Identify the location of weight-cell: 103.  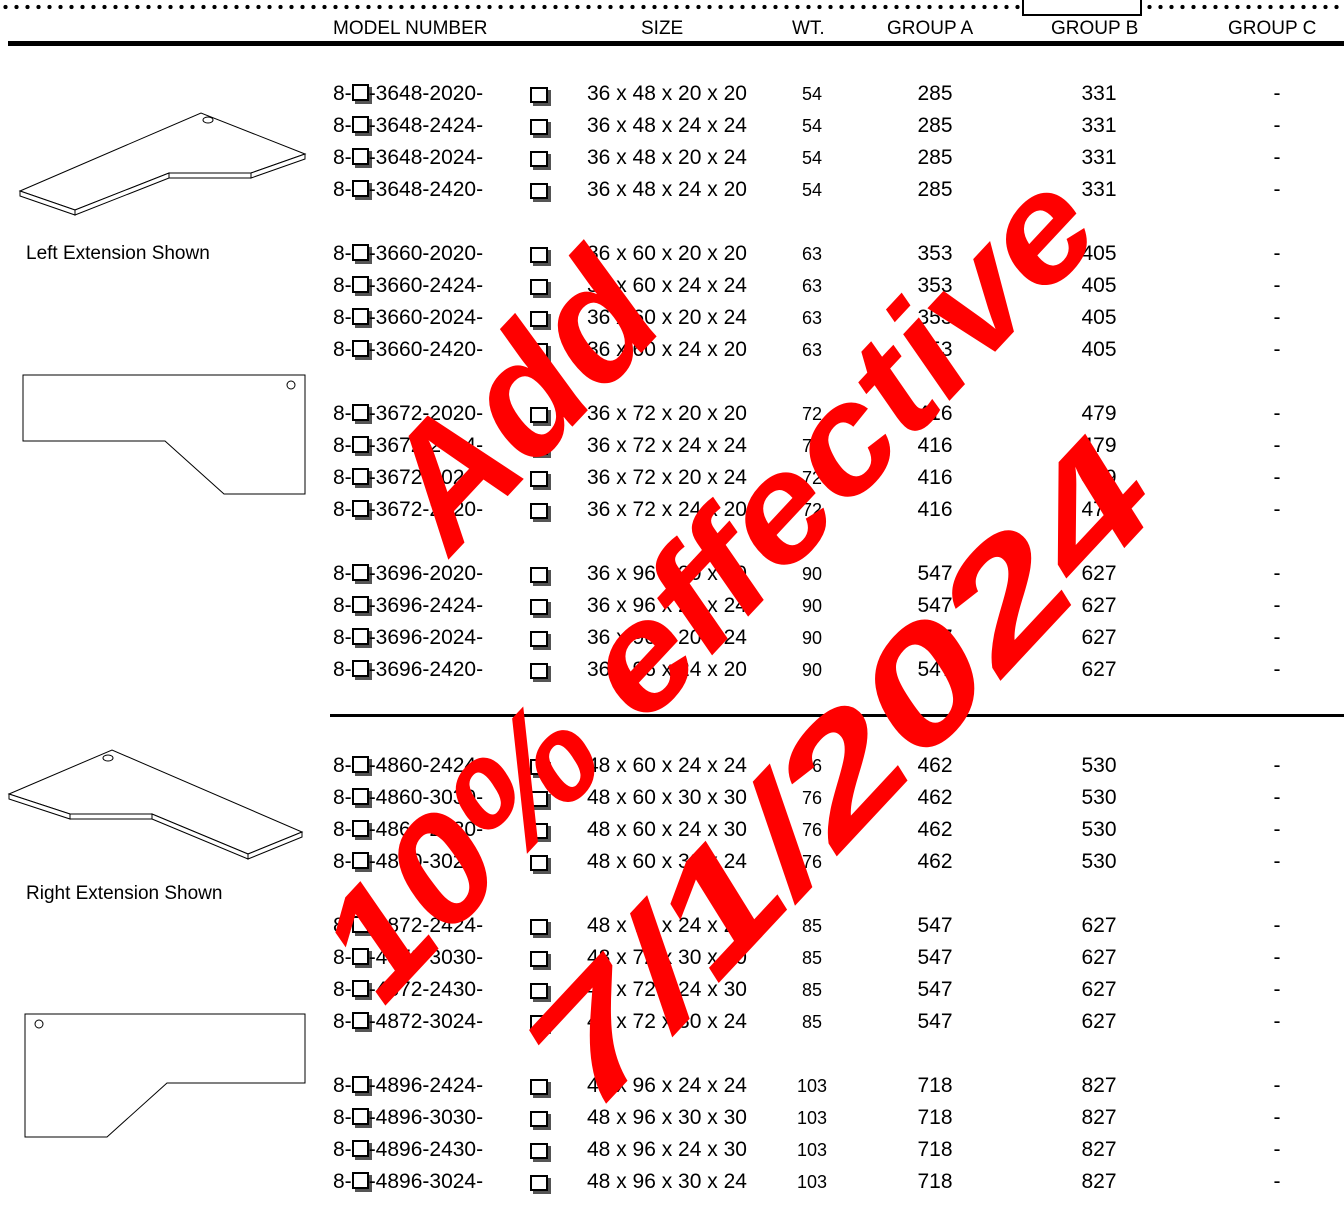
(812, 1182).